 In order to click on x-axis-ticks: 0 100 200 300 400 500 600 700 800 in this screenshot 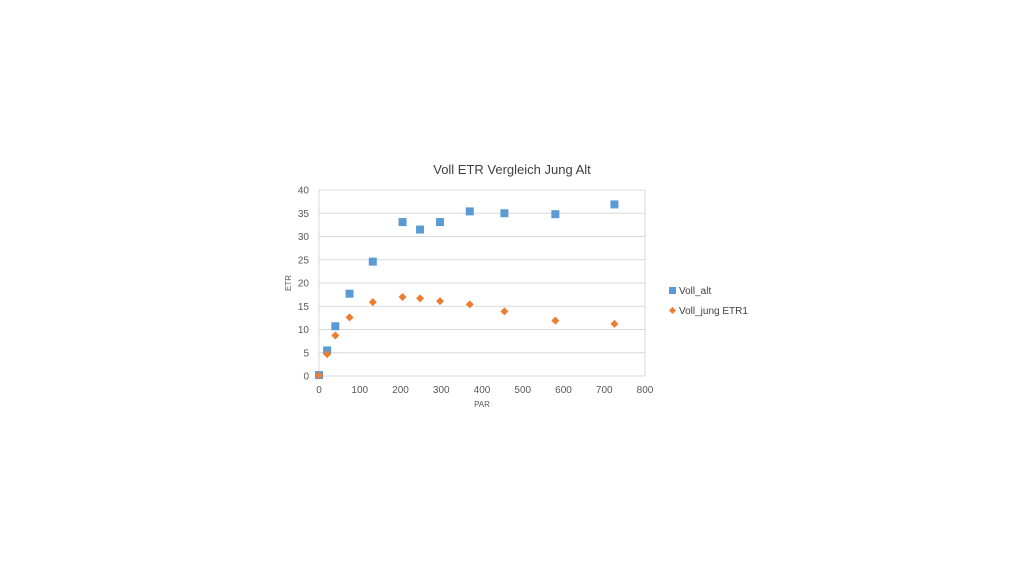, I will do `click(485, 390)`.